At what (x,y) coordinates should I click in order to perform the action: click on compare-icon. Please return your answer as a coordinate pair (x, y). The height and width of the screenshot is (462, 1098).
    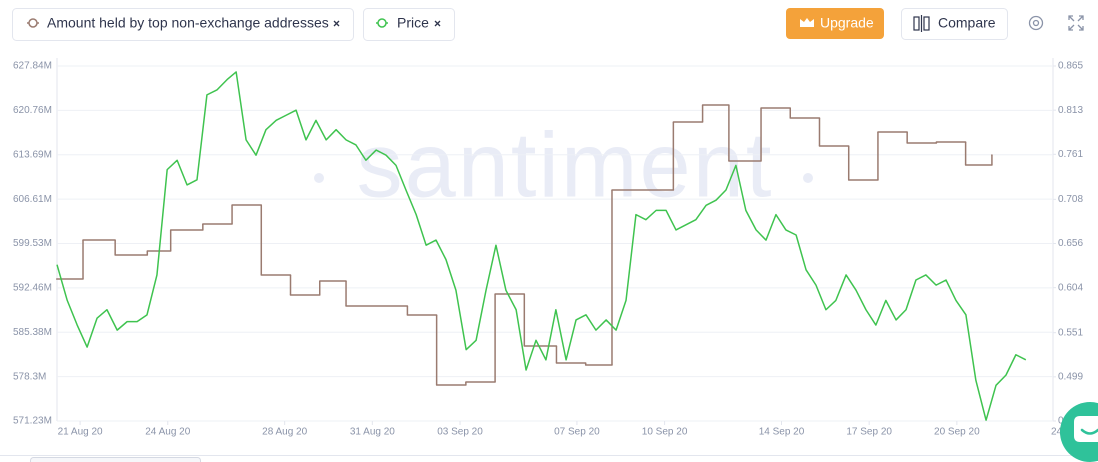
    Looking at the image, I should click on (921, 23).